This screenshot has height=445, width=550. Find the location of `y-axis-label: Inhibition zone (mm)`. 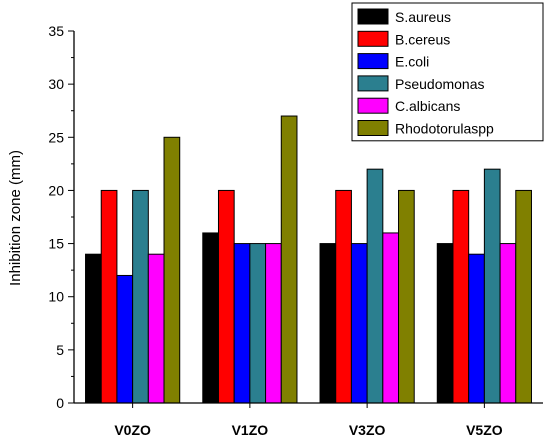

y-axis-label: Inhibition zone (mm) is located at coordinates (15, 218).